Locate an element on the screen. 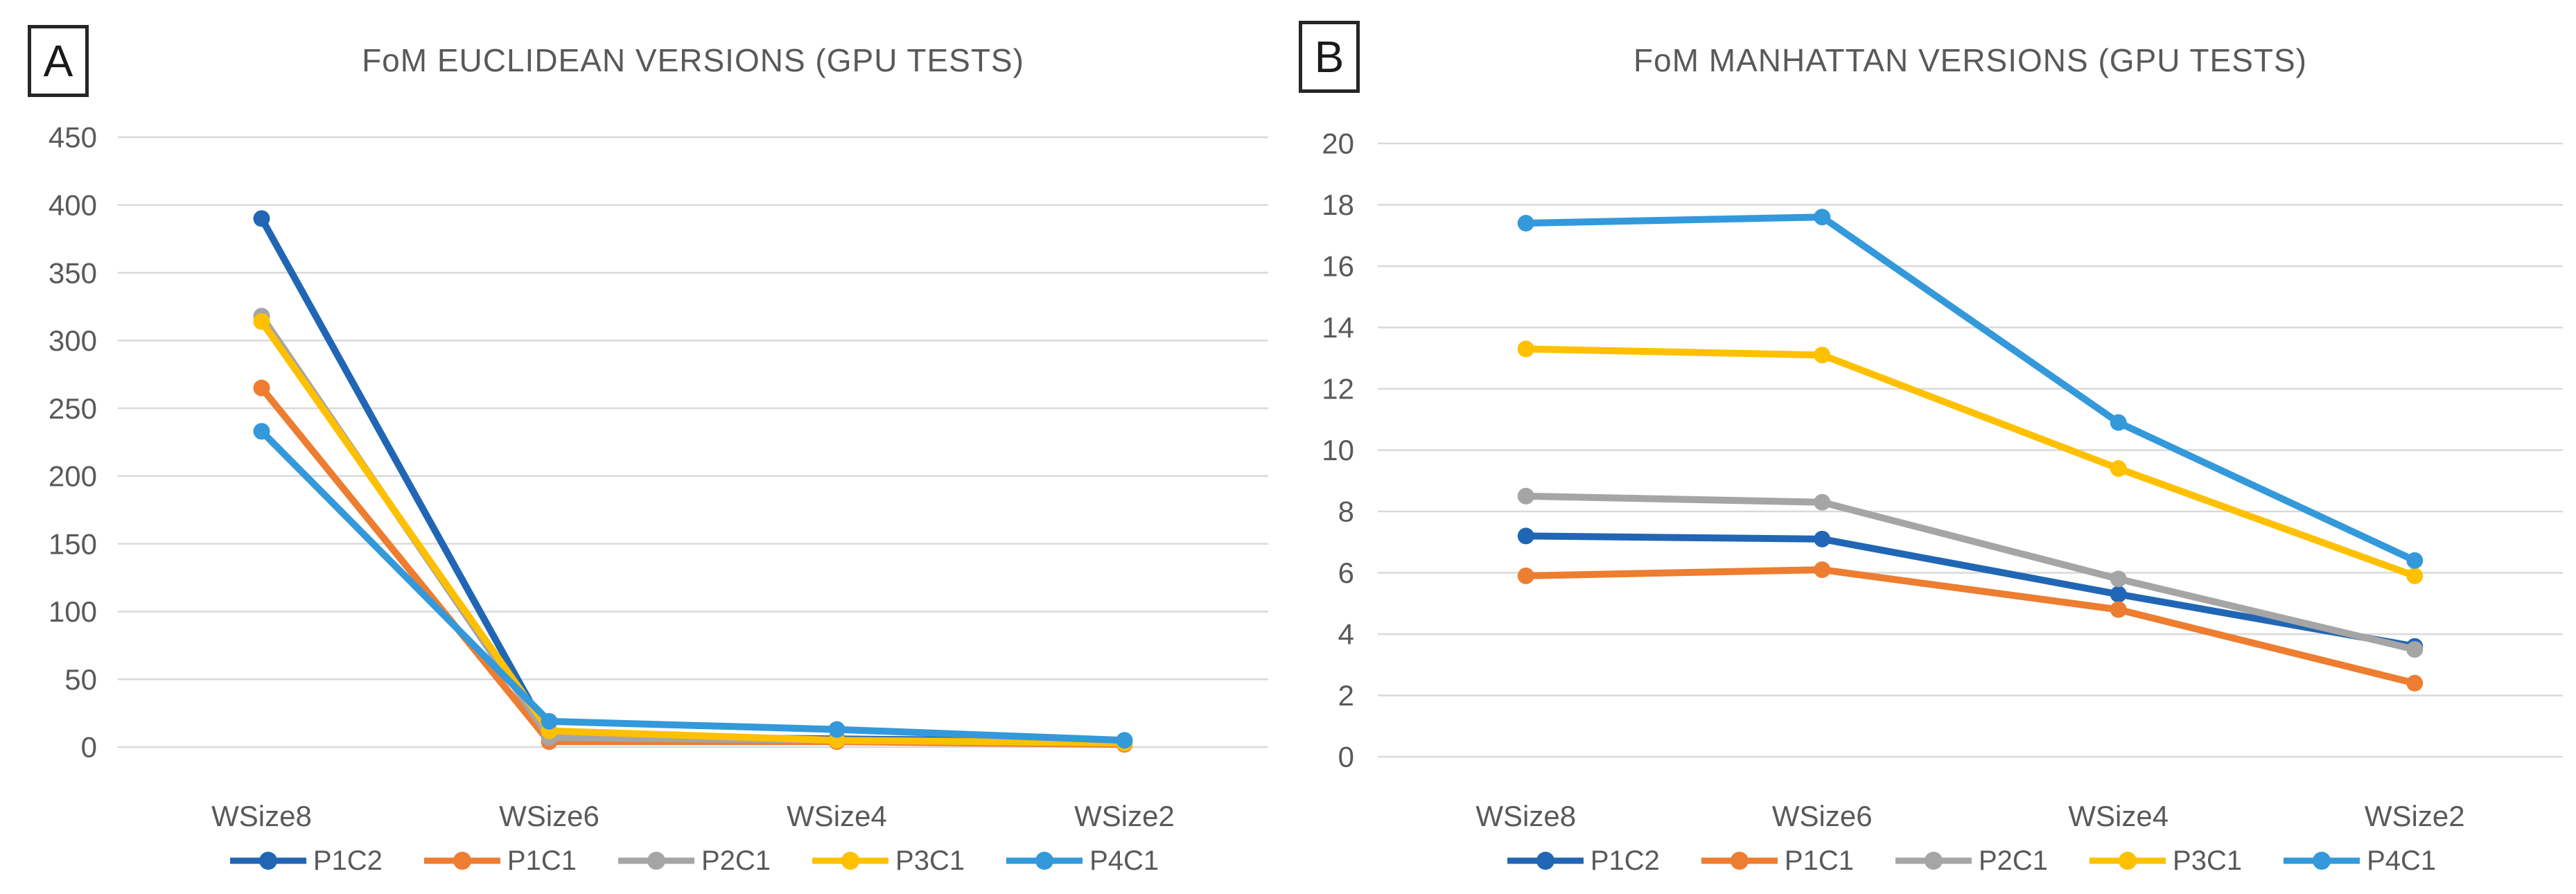 The height and width of the screenshot is (894, 2576). y-tick-label: 450 is located at coordinates (73, 137).